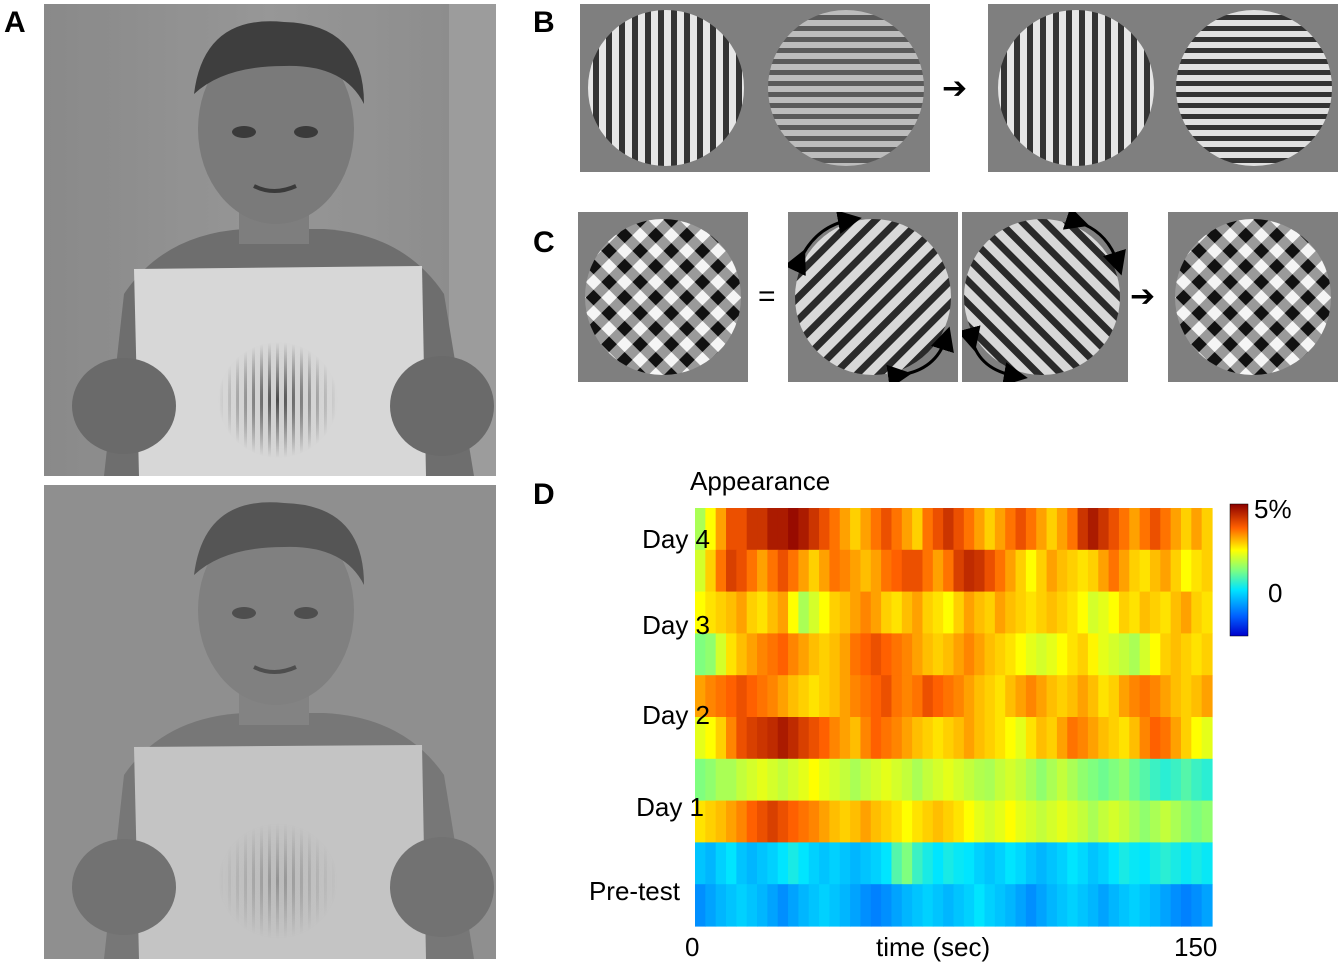 This screenshot has width=1340, height=969. Describe the element at coordinates (15, 22) in the screenshot. I see `panel-label-a: A` at that location.